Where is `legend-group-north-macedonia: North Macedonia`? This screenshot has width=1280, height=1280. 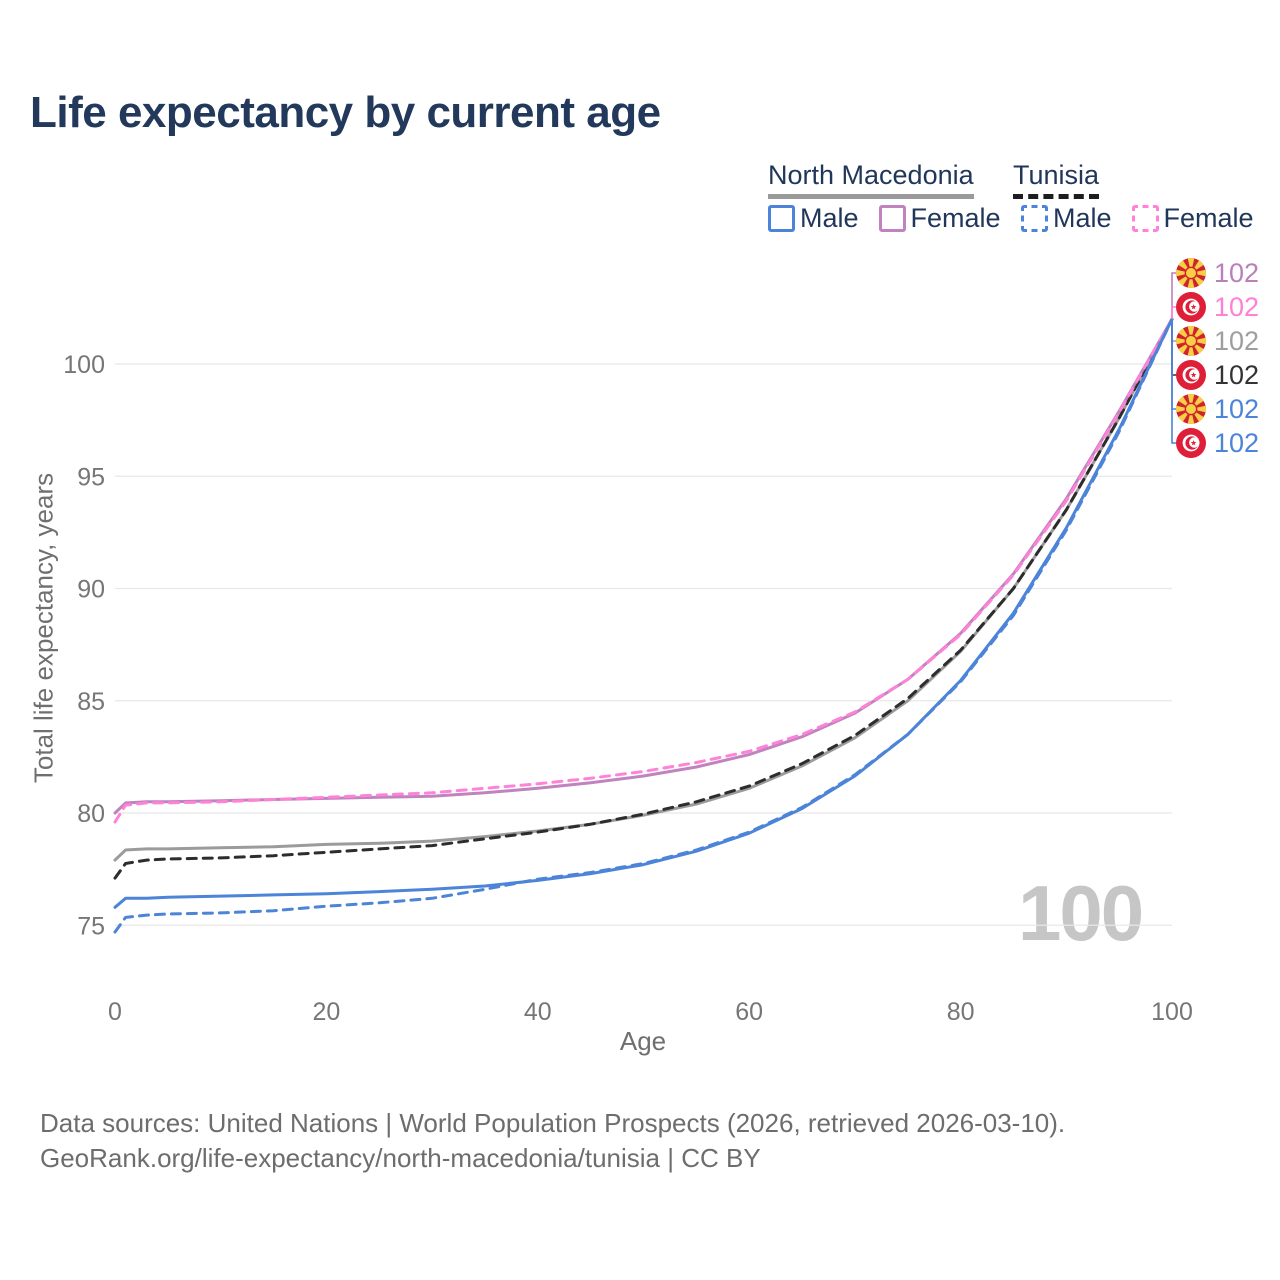
legend-group-north-macedonia: North Macedonia is located at coordinates (871, 179).